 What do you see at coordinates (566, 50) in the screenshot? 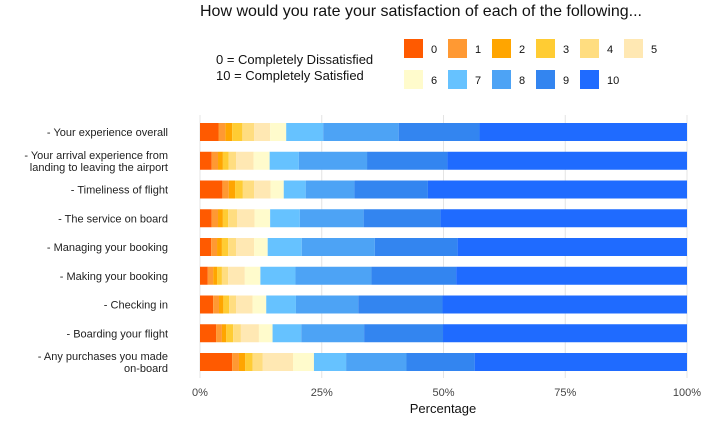
I see `legend-label: 3` at bounding box center [566, 50].